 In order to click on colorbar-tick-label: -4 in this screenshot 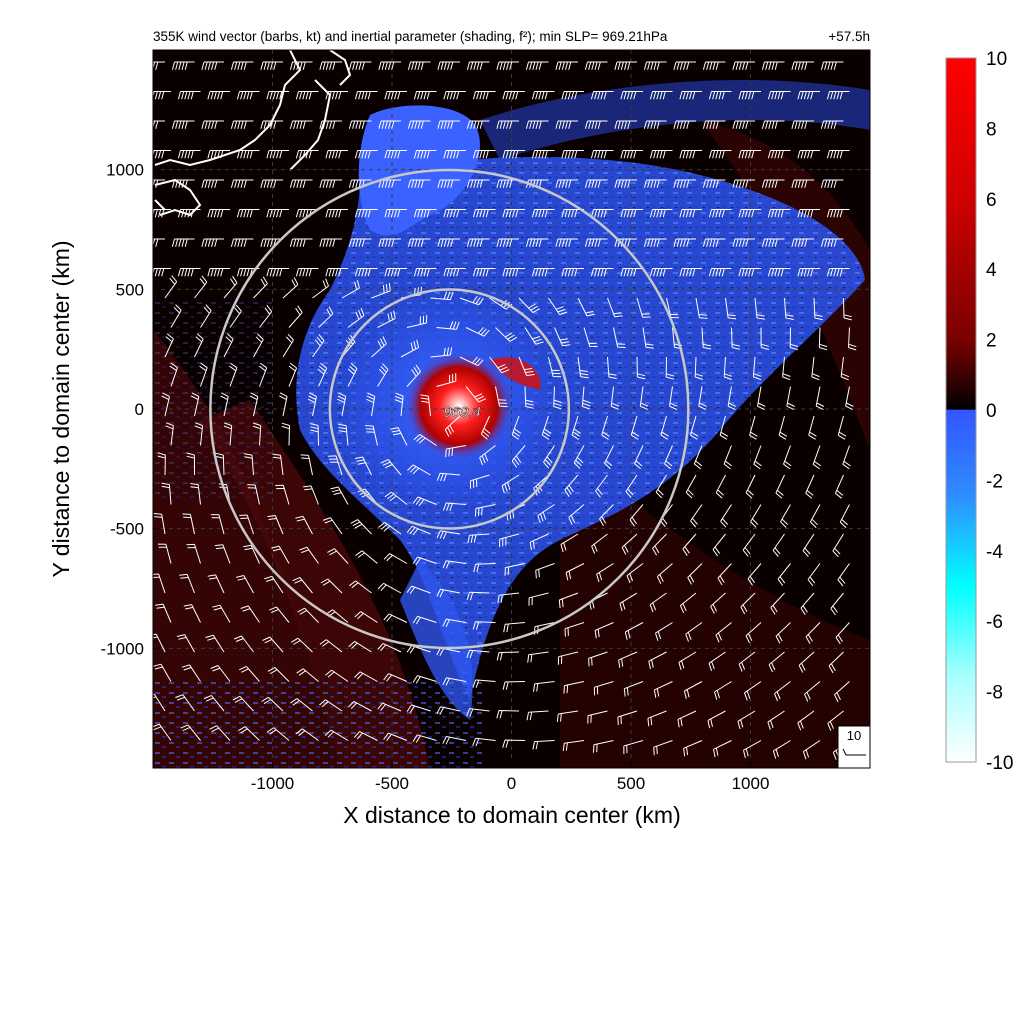, I will do `click(994, 552)`.